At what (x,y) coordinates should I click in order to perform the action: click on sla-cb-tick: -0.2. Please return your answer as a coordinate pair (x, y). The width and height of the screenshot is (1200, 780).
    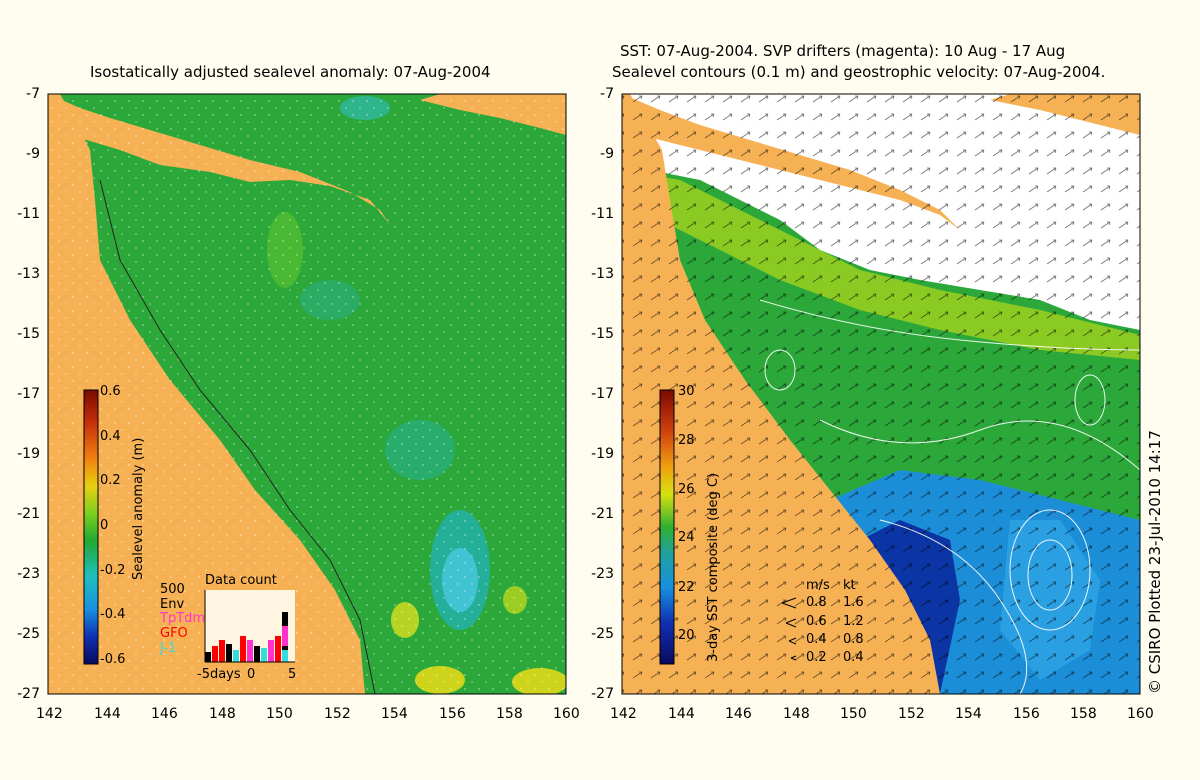
    Looking at the image, I should click on (113, 570).